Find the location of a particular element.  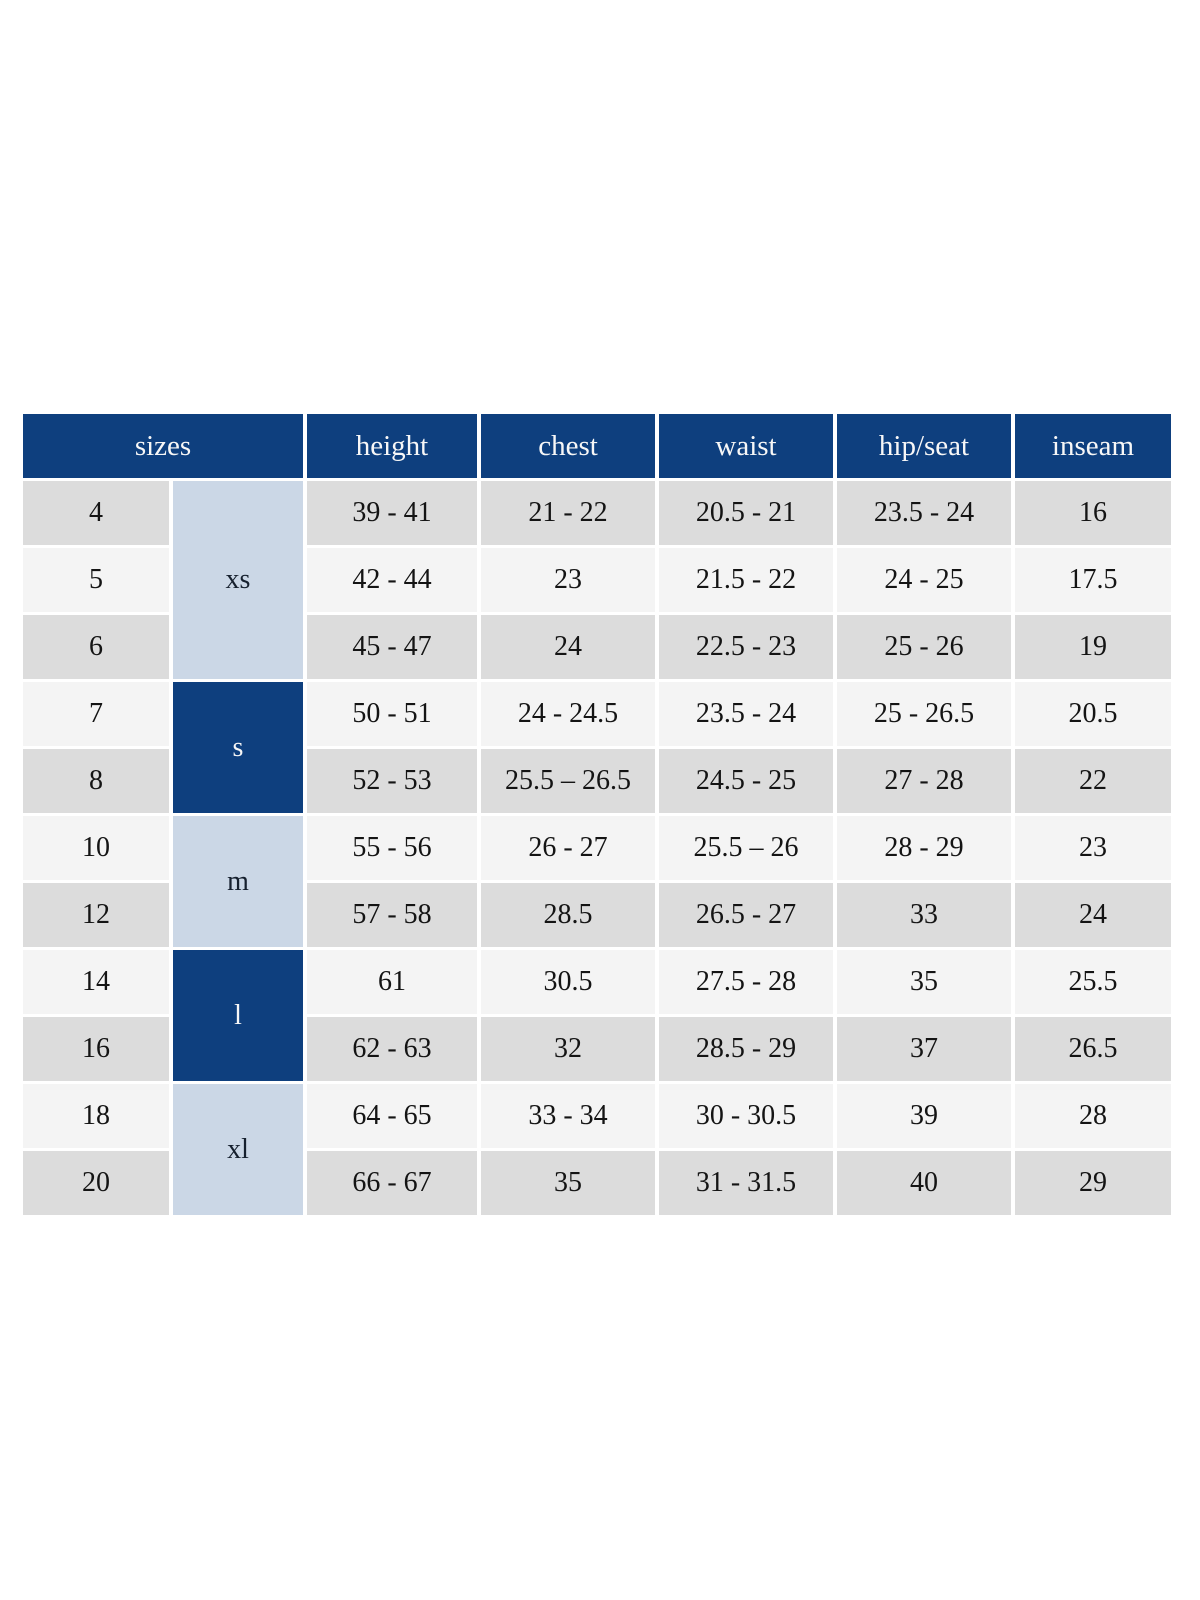

header-chest: chest is located at coordinates (568, 446).